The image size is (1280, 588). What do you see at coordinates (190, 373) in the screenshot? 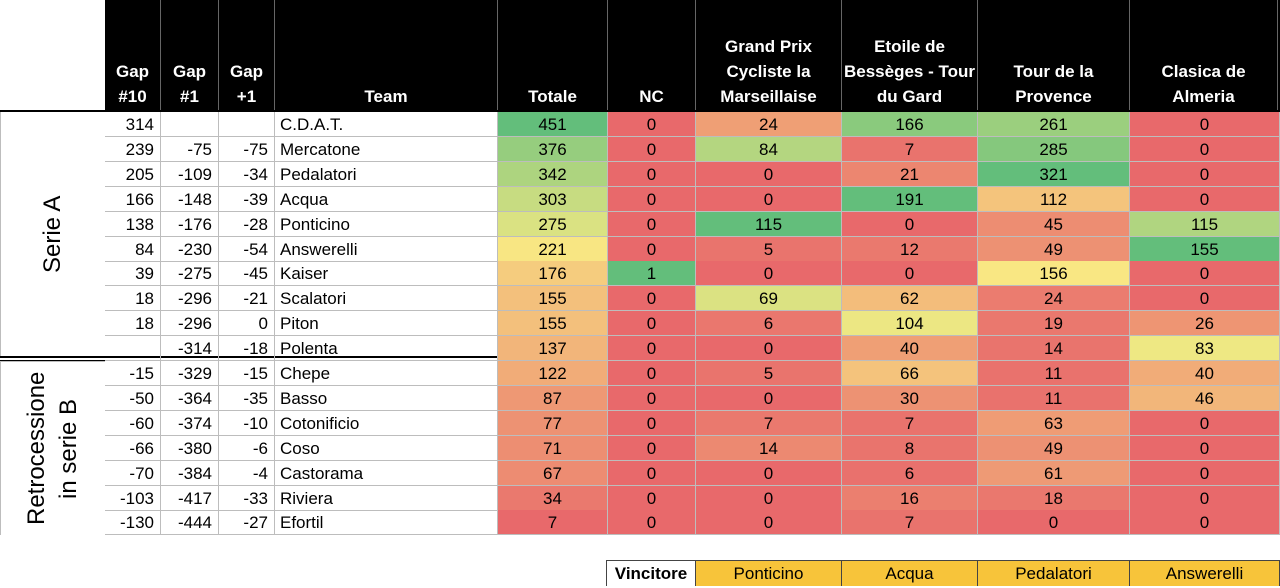
I see `cell-gap1: -329` at bounding box center [190, 373].